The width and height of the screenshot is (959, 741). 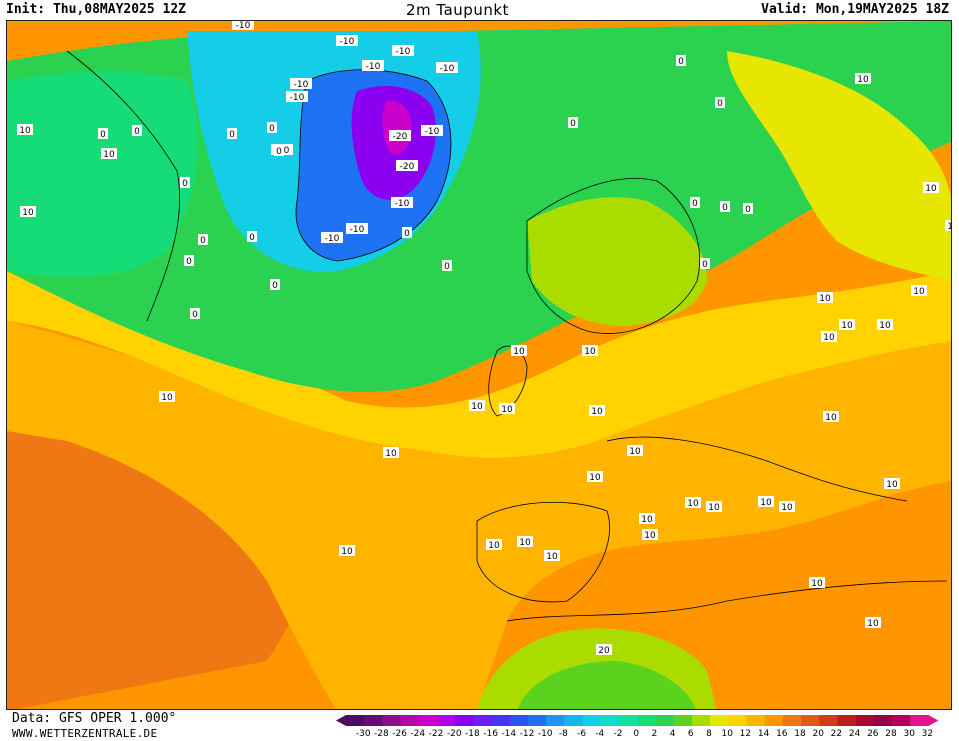 What do you see at coordinates (490, 734) in the screenshot?
I see `legend-tick-label: -16` at bounding box center [490, 734].